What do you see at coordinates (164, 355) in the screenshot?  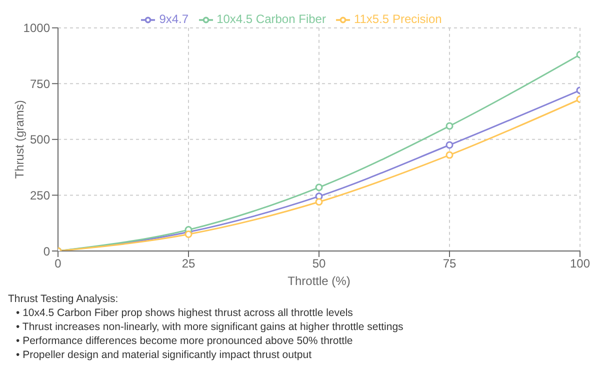 I see `text: • Propeller design and material significantly impact thrust output` at bounding box center [164, 355].